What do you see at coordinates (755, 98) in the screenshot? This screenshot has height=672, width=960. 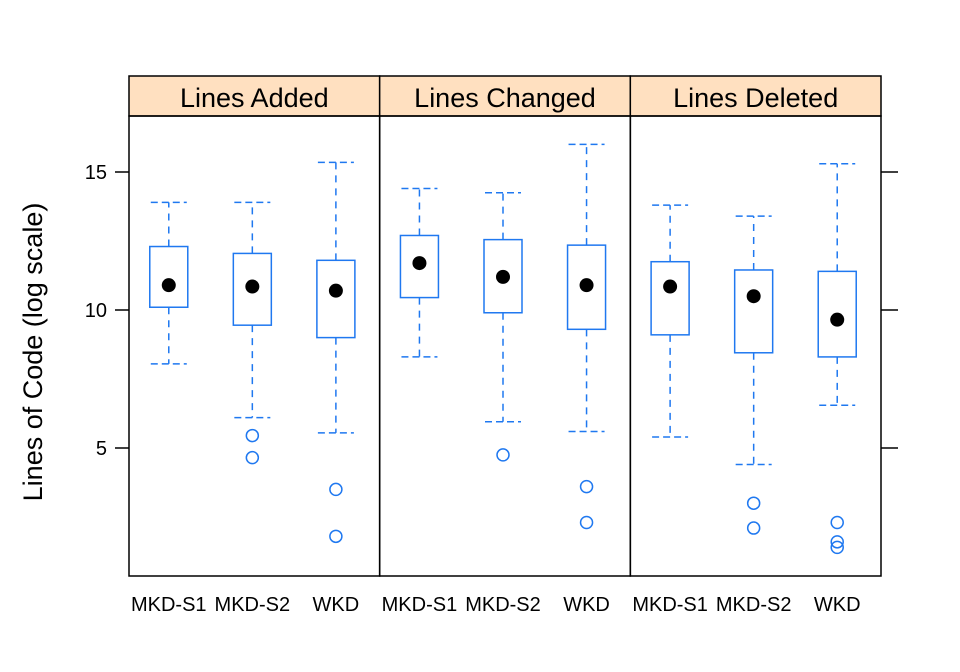 I see `panel-title: Lines Deleted` at bounding box center [755, 98].